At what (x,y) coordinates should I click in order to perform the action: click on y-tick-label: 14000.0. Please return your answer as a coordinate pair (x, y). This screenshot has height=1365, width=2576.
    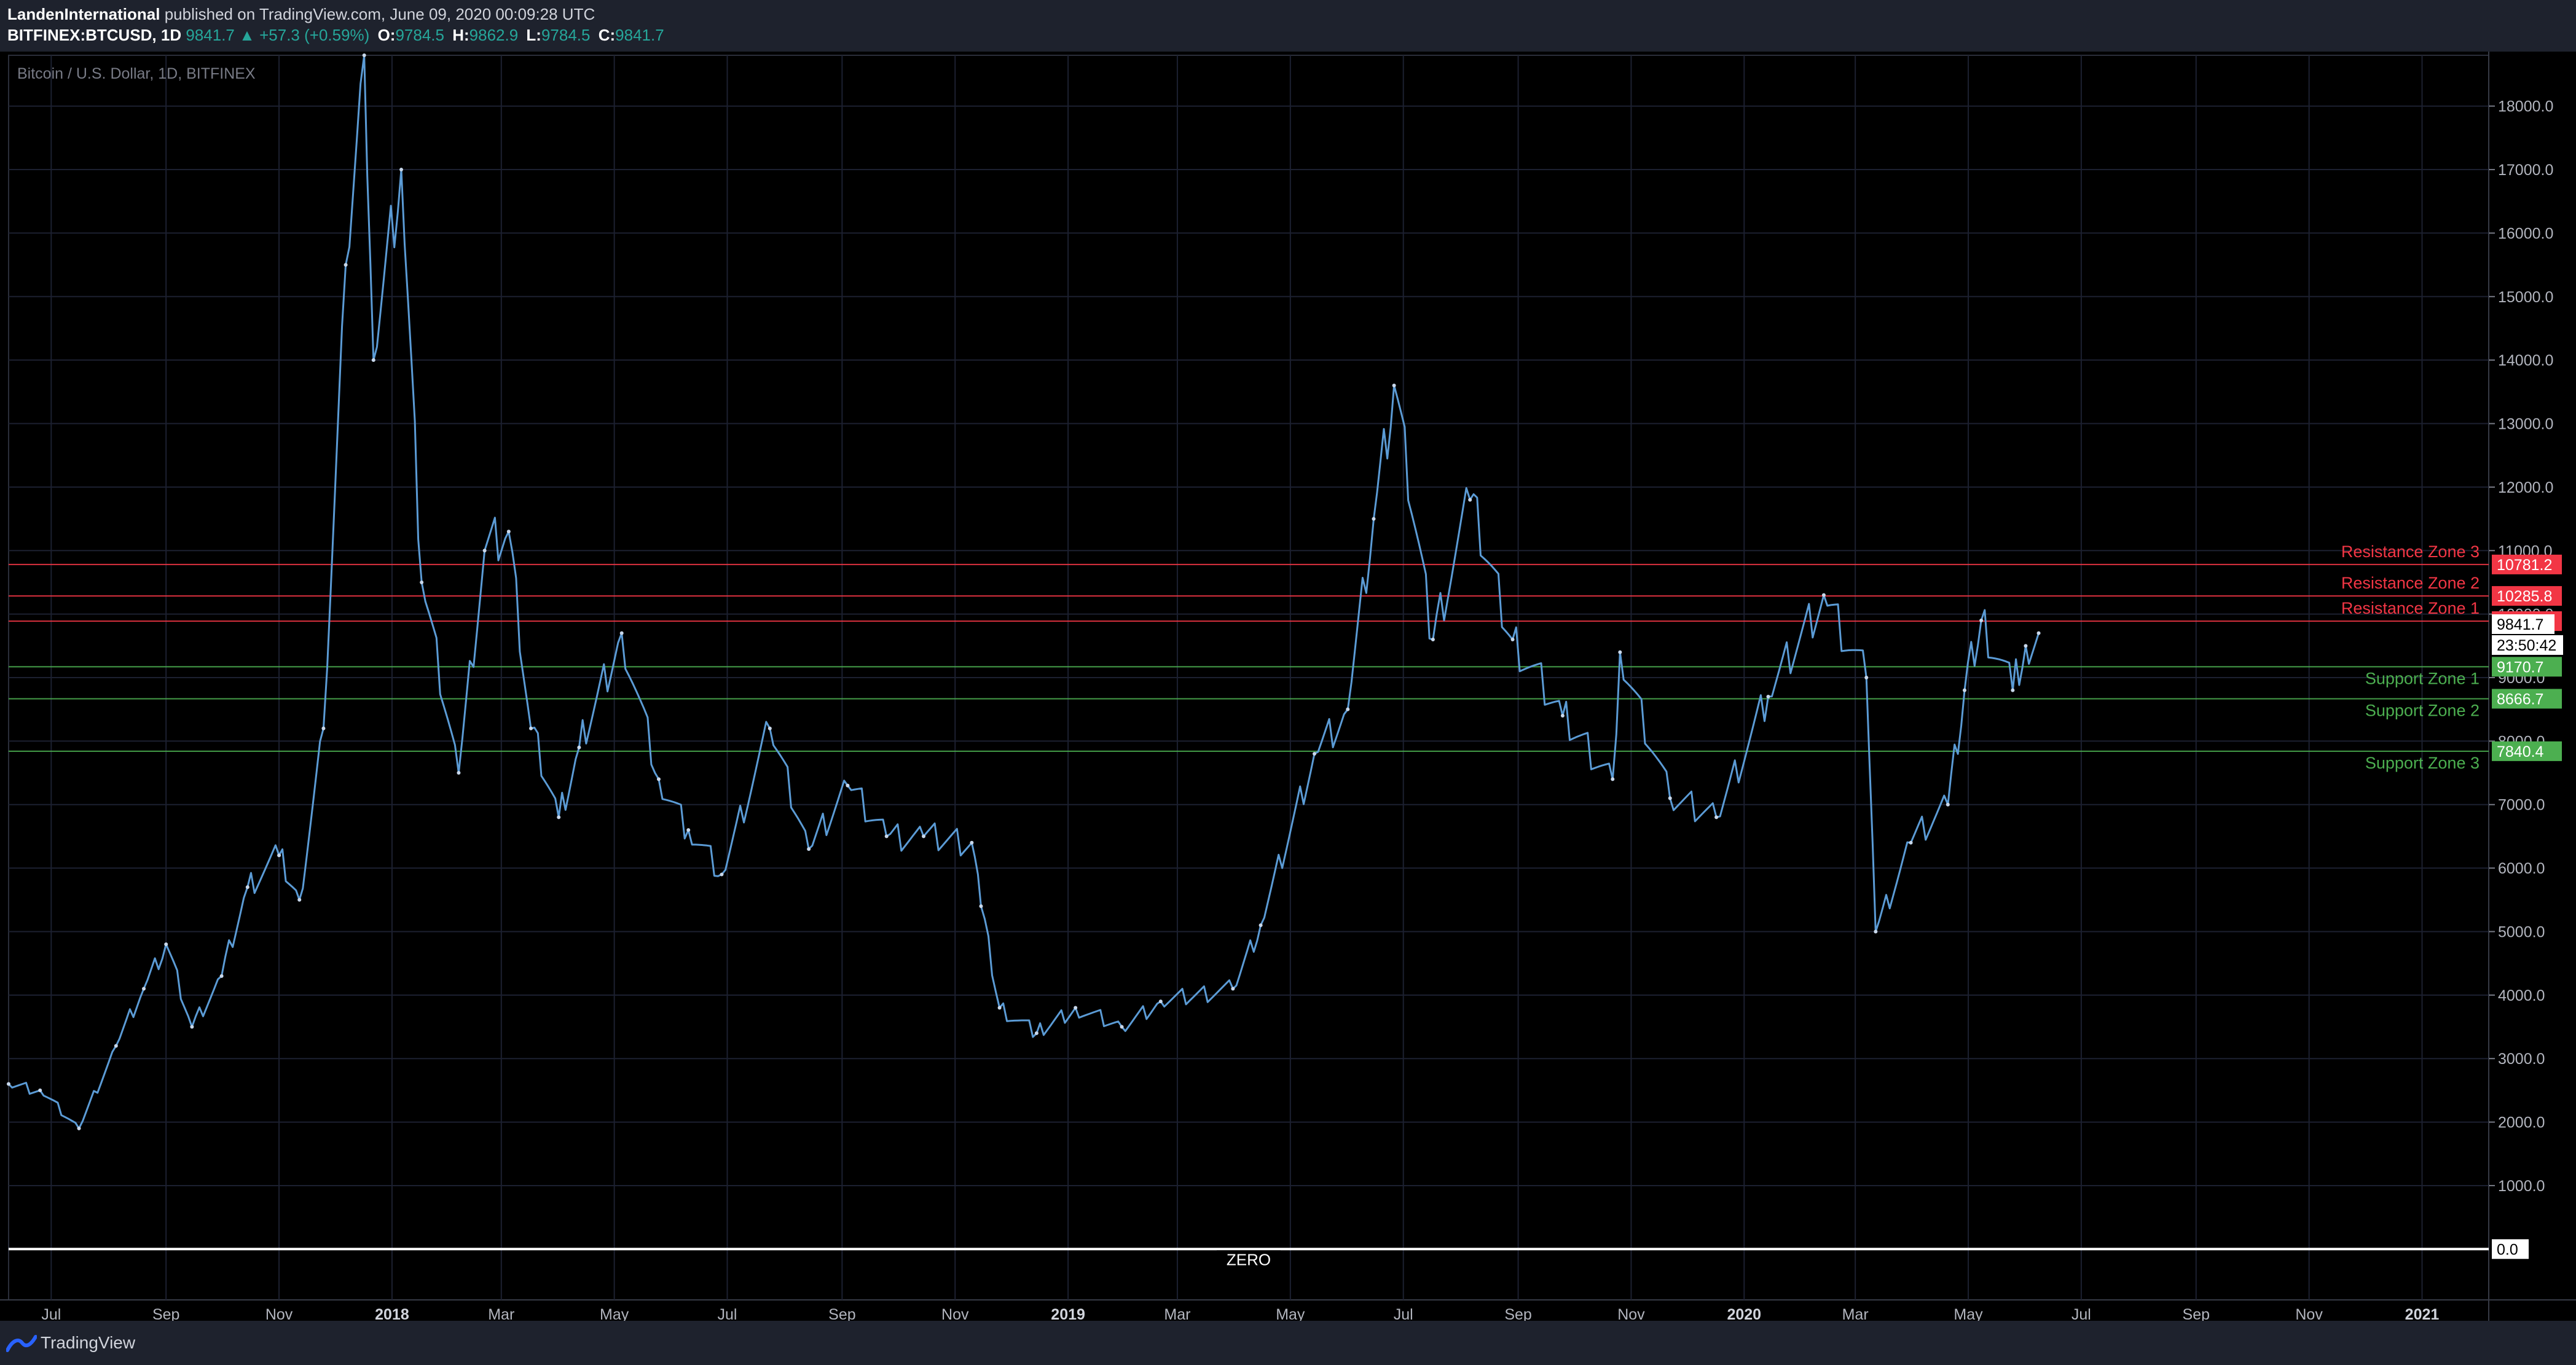
    Looking at the image, I should click on (2525, 360).